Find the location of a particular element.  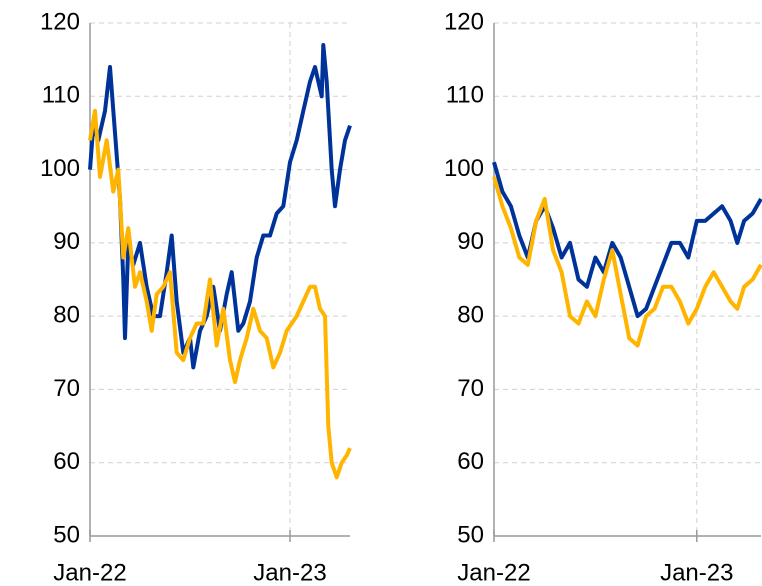

line is located at coordinates (627, 262).